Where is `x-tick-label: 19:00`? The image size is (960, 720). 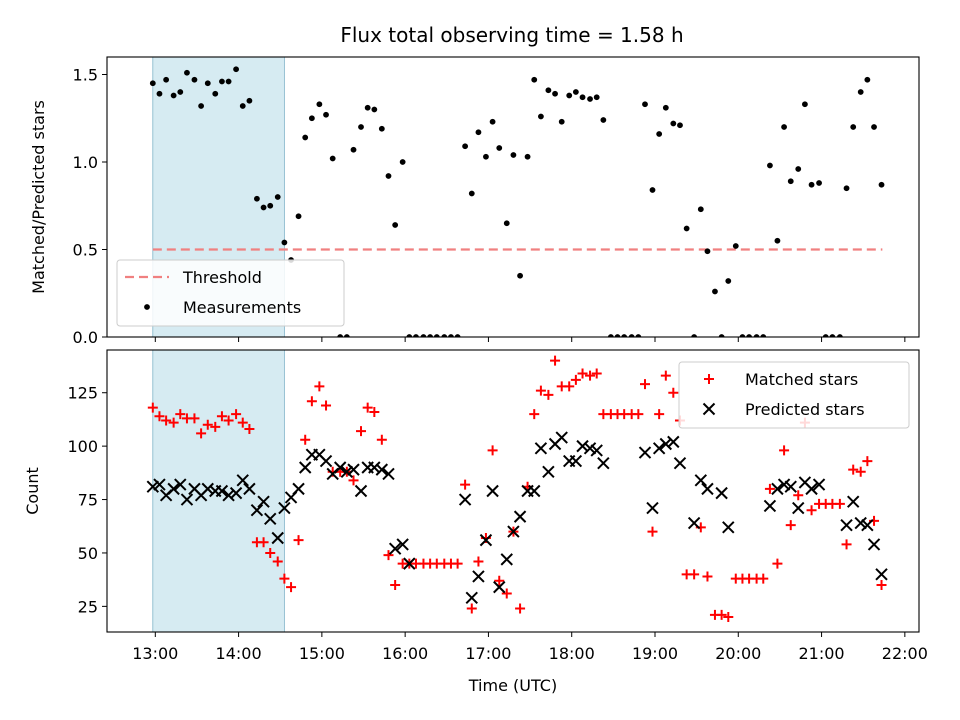 x-tick-label: 19:00 is located at coordinates (655, 653).